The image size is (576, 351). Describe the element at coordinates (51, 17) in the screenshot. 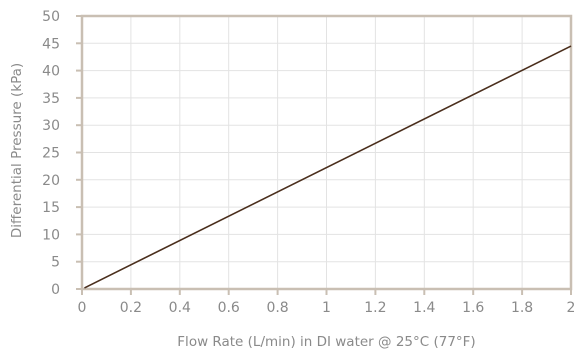

I see `y-tick-label: 50` at that location.